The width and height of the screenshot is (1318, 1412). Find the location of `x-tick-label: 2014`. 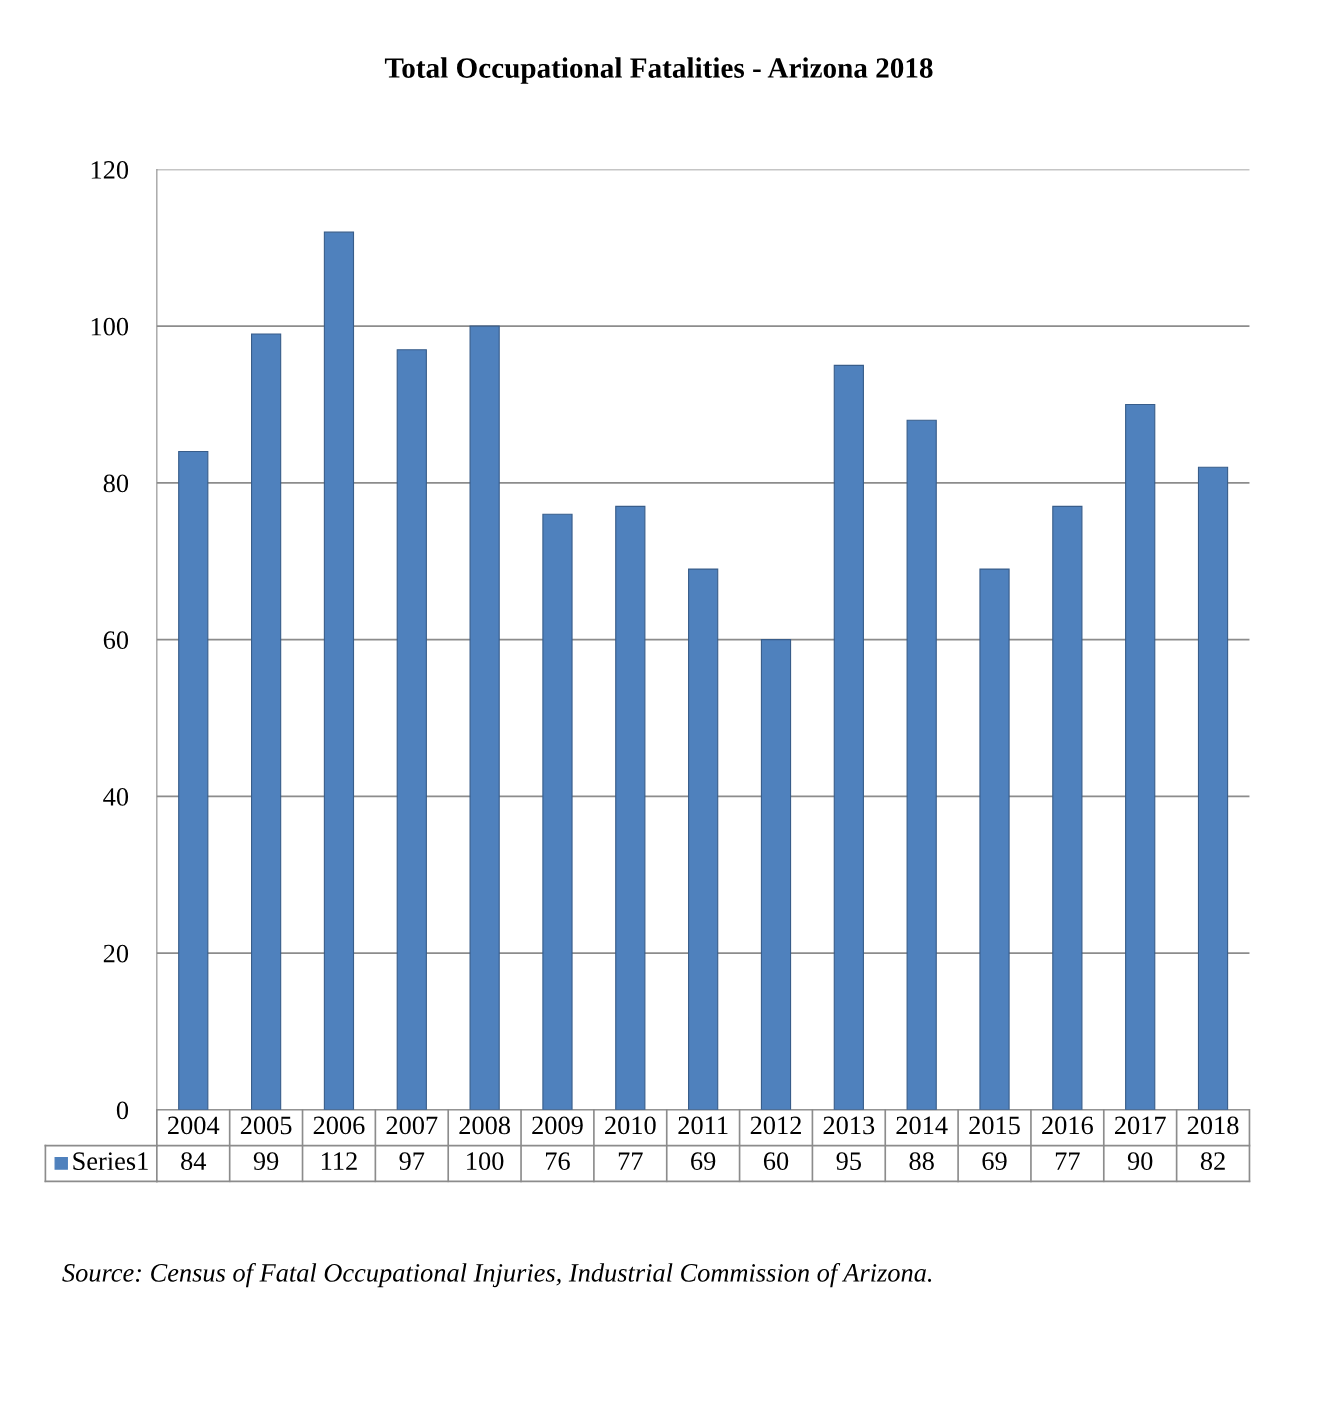

x-tick-label: 2014 is located at coordinates (922, 1125).